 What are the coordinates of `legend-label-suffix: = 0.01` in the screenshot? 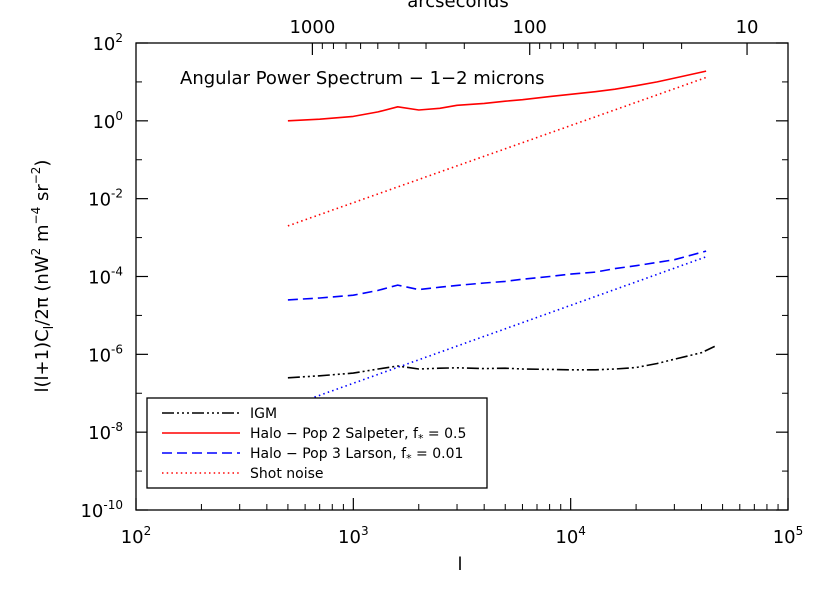 It's located at (438, 454).